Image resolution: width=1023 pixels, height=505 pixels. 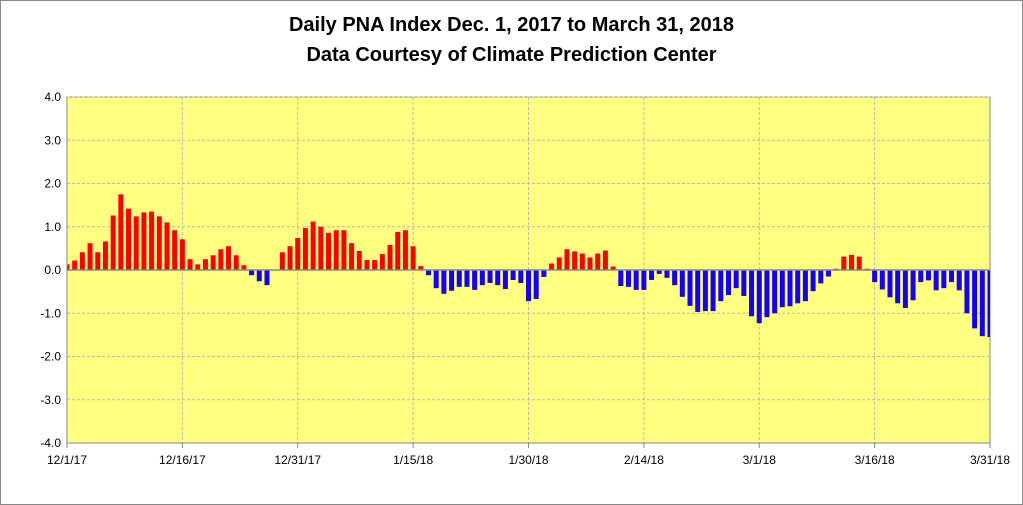 I want to click on y-tick-label: -1.0, so click(x=50, y=313).